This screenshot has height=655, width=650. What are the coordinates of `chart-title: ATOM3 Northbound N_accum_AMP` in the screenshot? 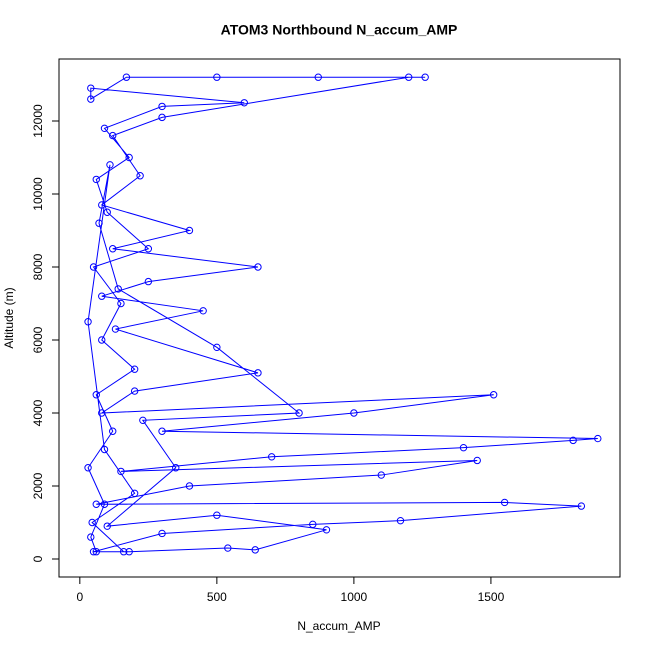 It's located at (339, 30).